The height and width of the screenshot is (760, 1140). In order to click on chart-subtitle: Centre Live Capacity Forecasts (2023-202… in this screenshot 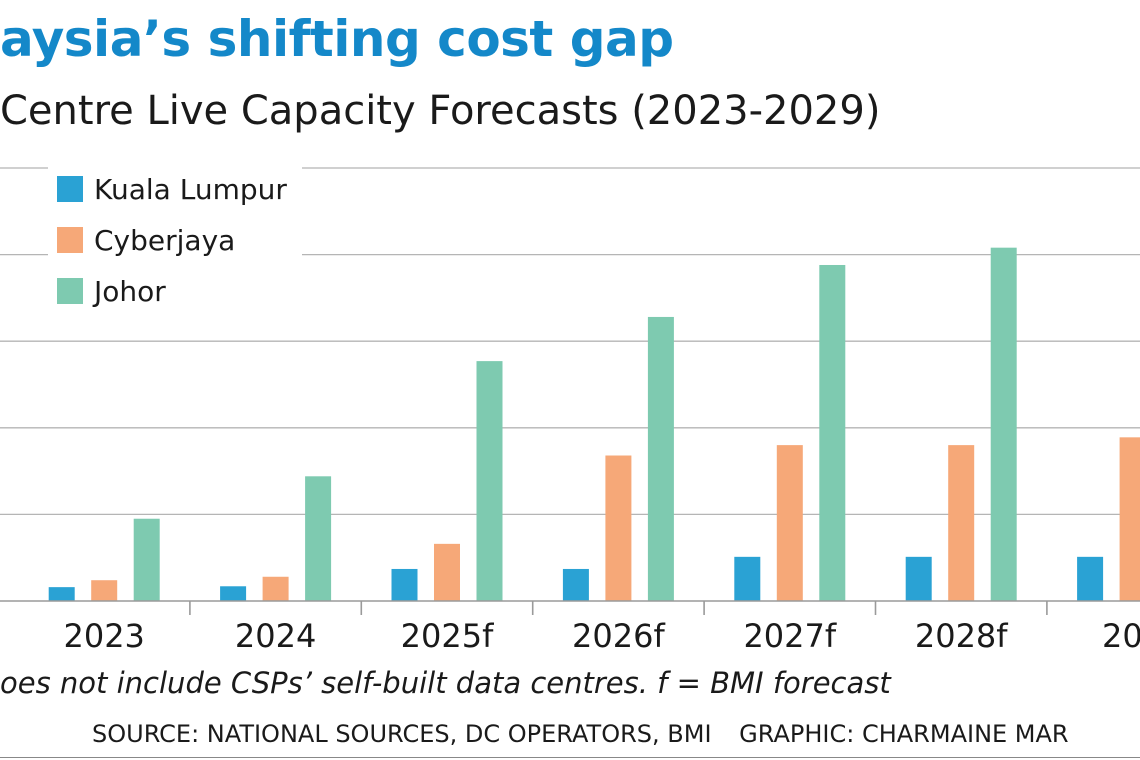, I will do `click(440, 111)`.